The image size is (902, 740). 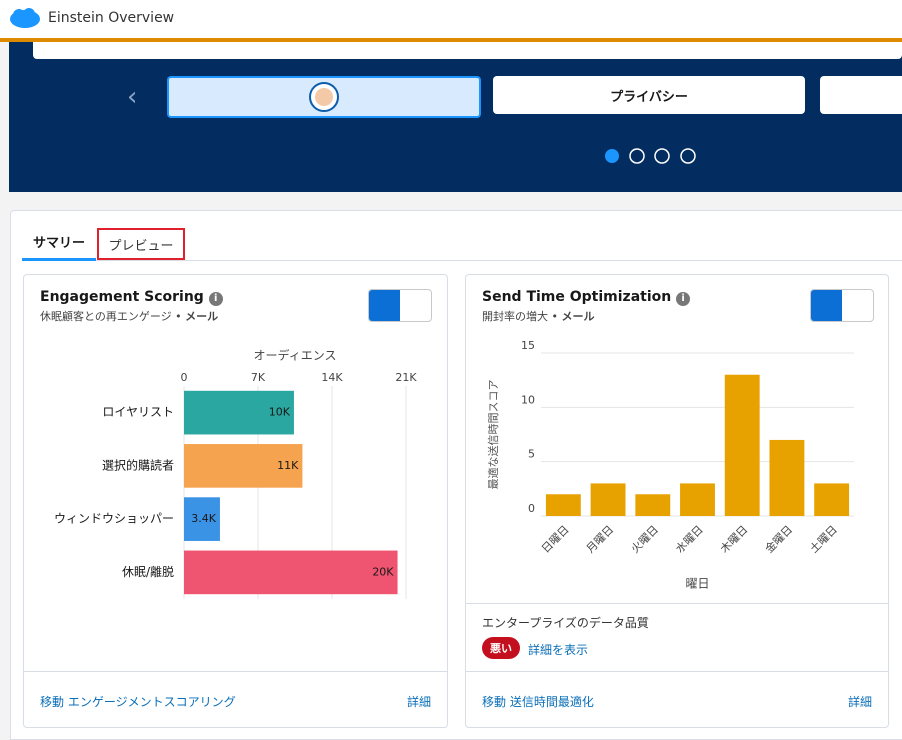 I want to click on category-label: 選択的購読者, so click(x=138, y=464).